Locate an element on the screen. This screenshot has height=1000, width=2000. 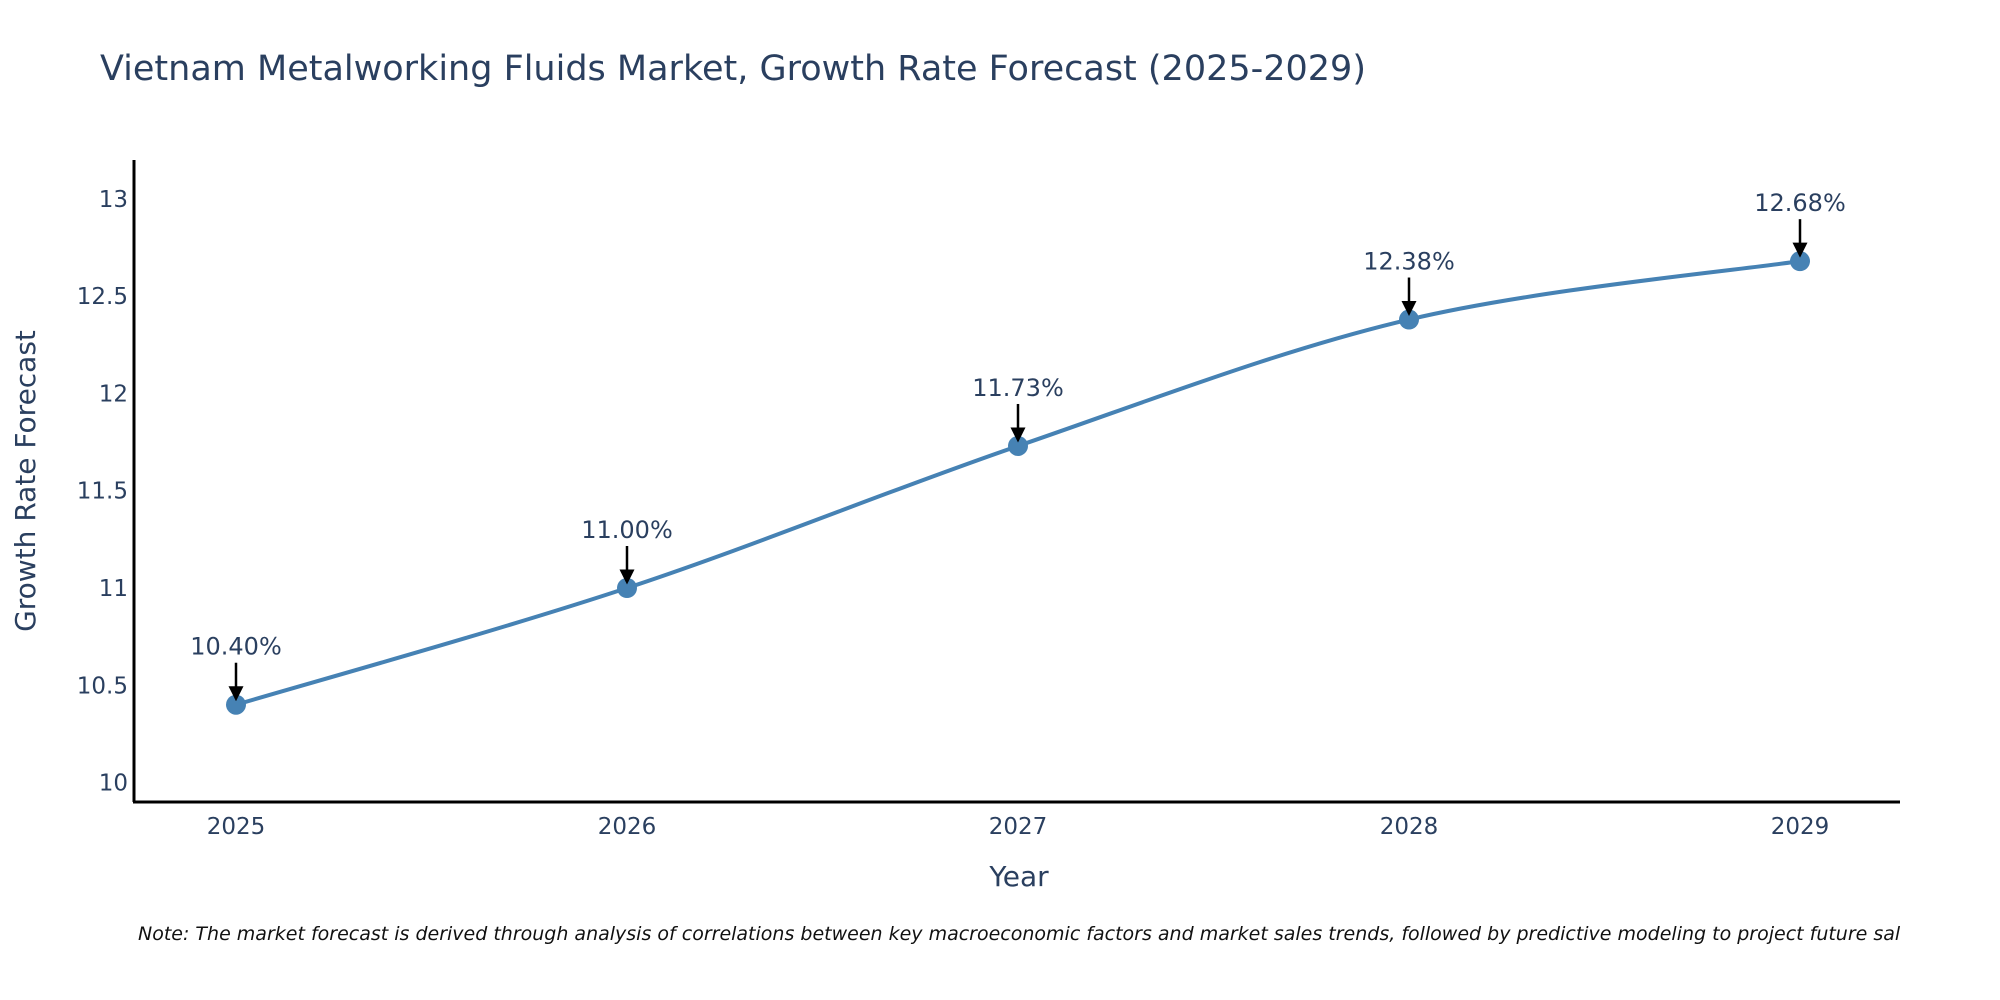
x-tick-label: 2028 is located at coordinates (1409, 827).